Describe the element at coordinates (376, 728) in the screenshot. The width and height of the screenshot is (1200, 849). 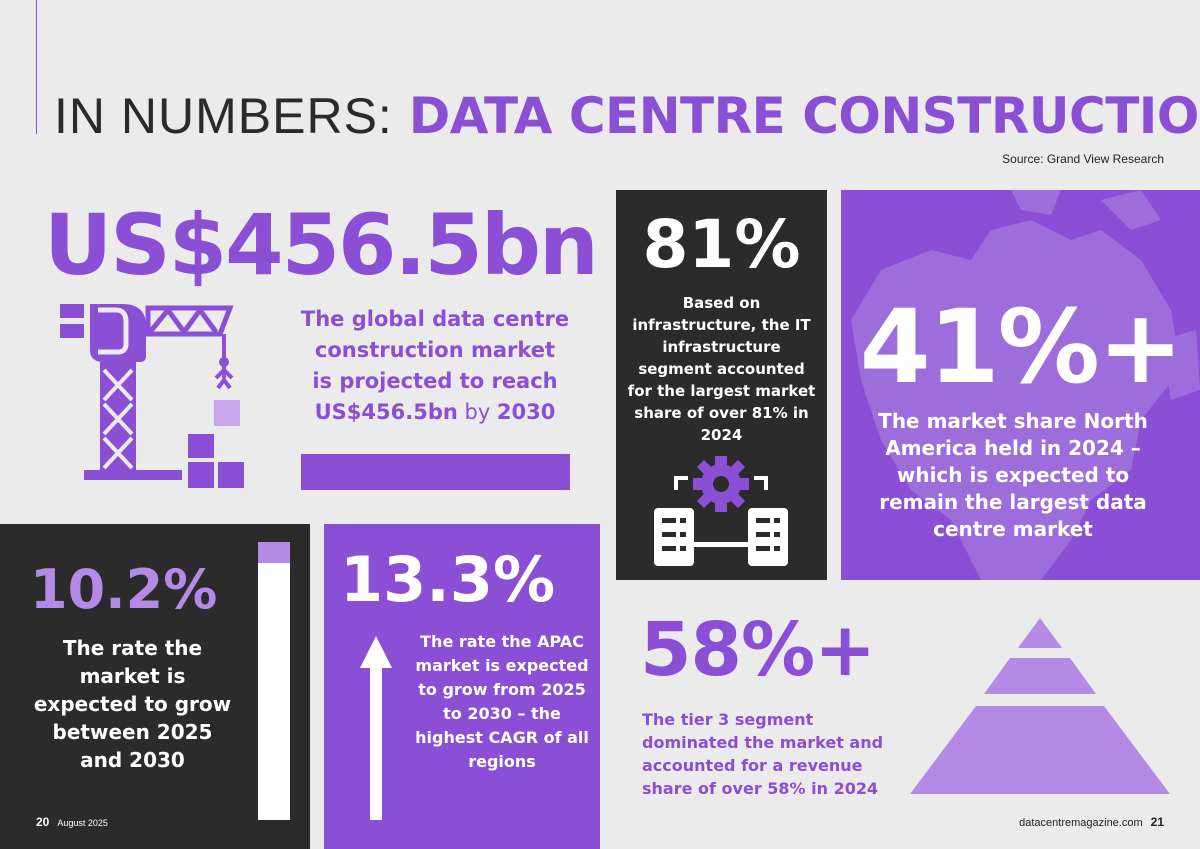
I see `arrow-up-icon` at that location.